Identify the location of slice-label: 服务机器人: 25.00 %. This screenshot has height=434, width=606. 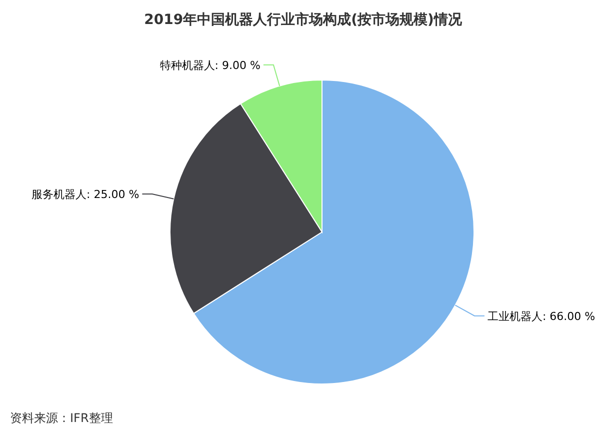
(86, 195).